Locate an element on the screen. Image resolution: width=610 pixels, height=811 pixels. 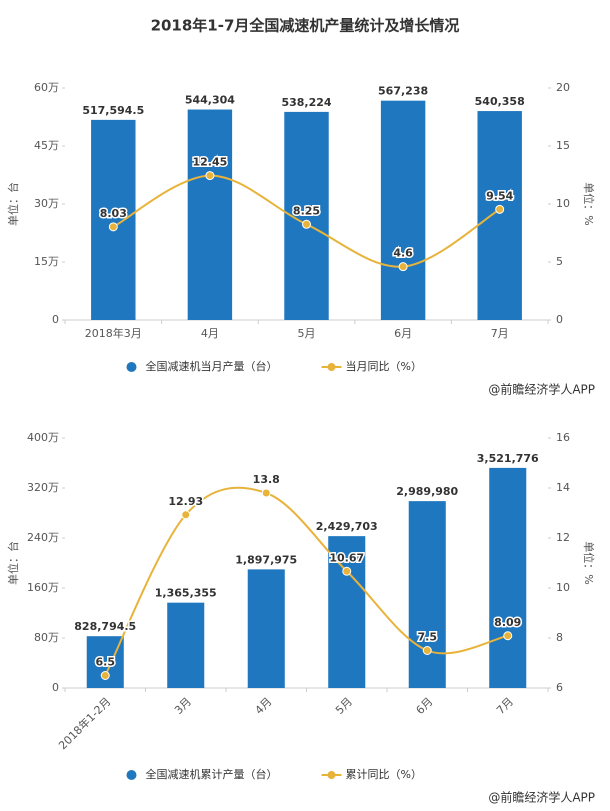
y-tick-label: 400万 is located at coordinates (43, 437).